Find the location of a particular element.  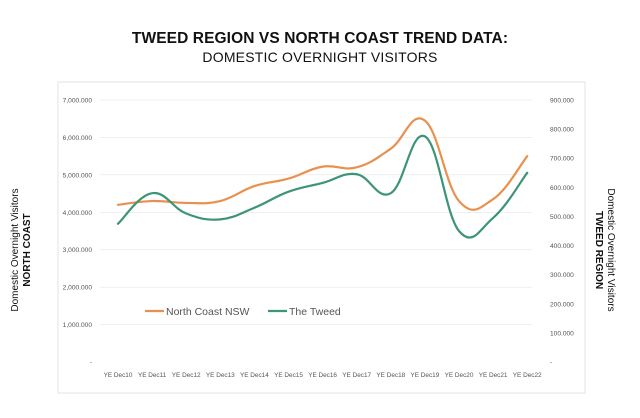

right-tick-label: 800.000 is located at coordinates (562, 130).